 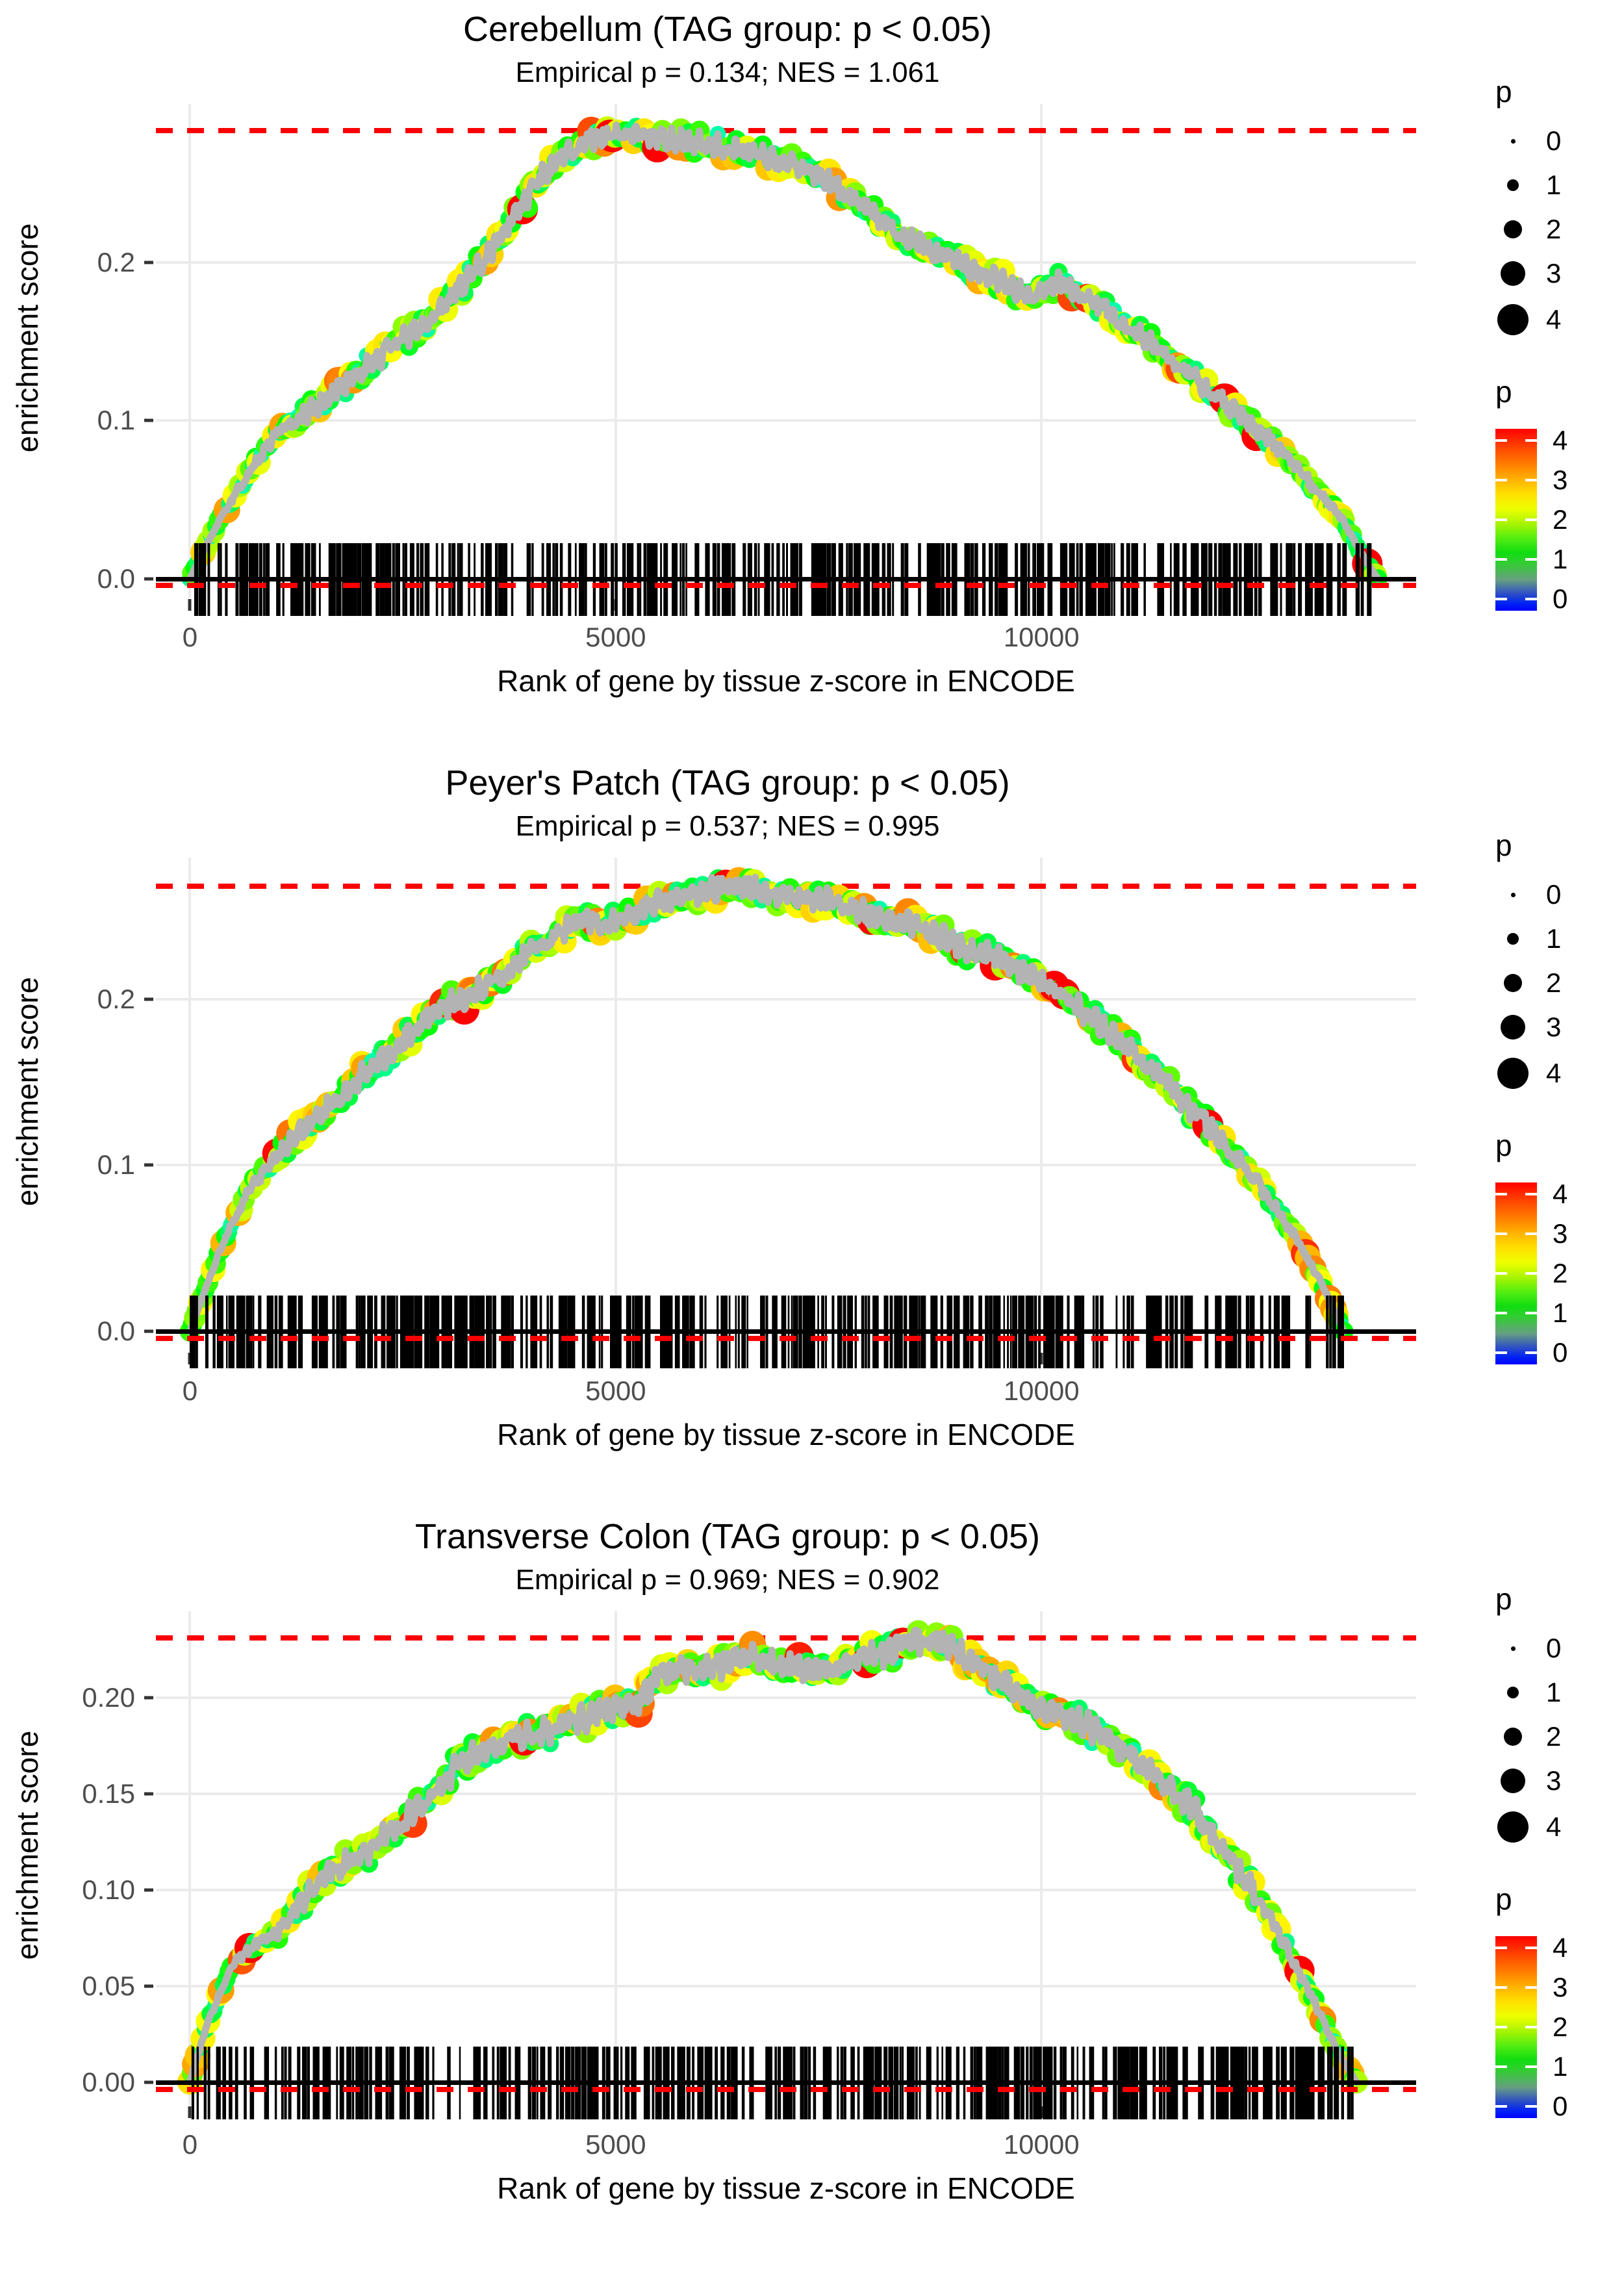 I want to click on panel-subtitle: Empirical p = 0.537; NES = 0.995, so click(x=727, y=826).